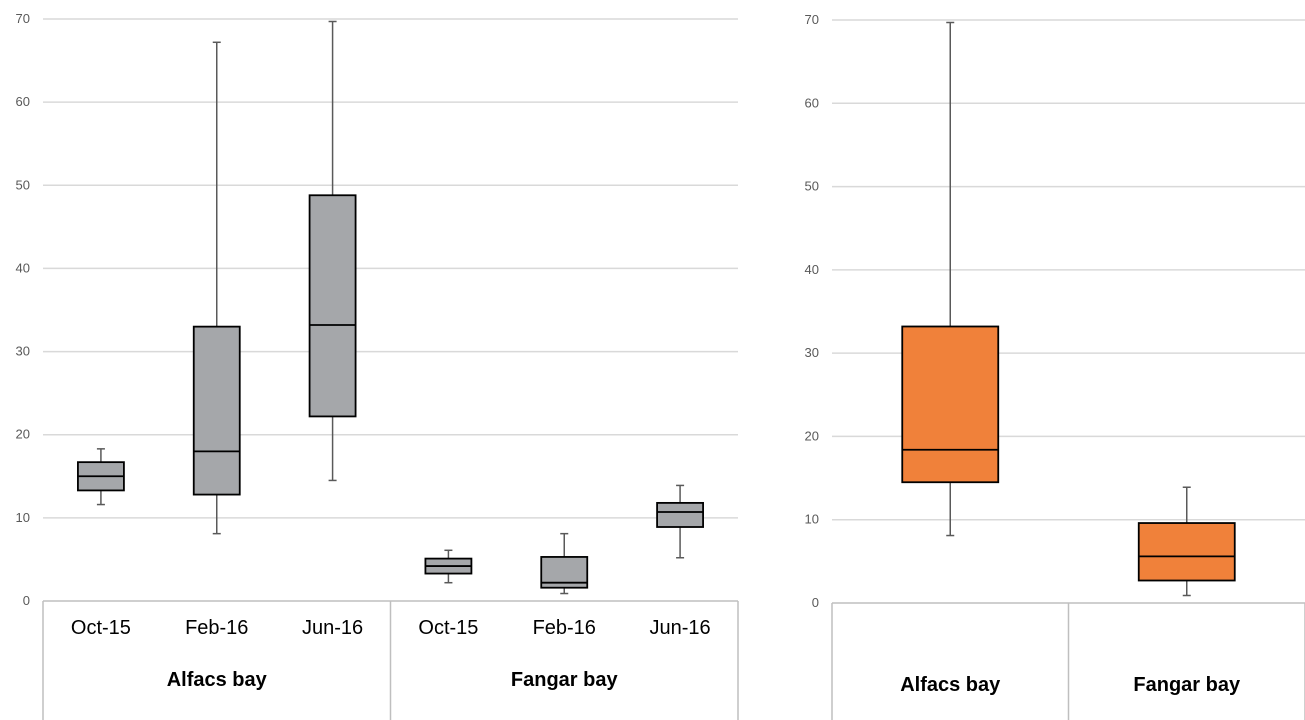 This screenshot has width=1305, height=720. What do you see at coordinates (1187, 685) in the screenshot?
I see `x-tick-label: Fangar bay` at bounding box center [1187, 685].